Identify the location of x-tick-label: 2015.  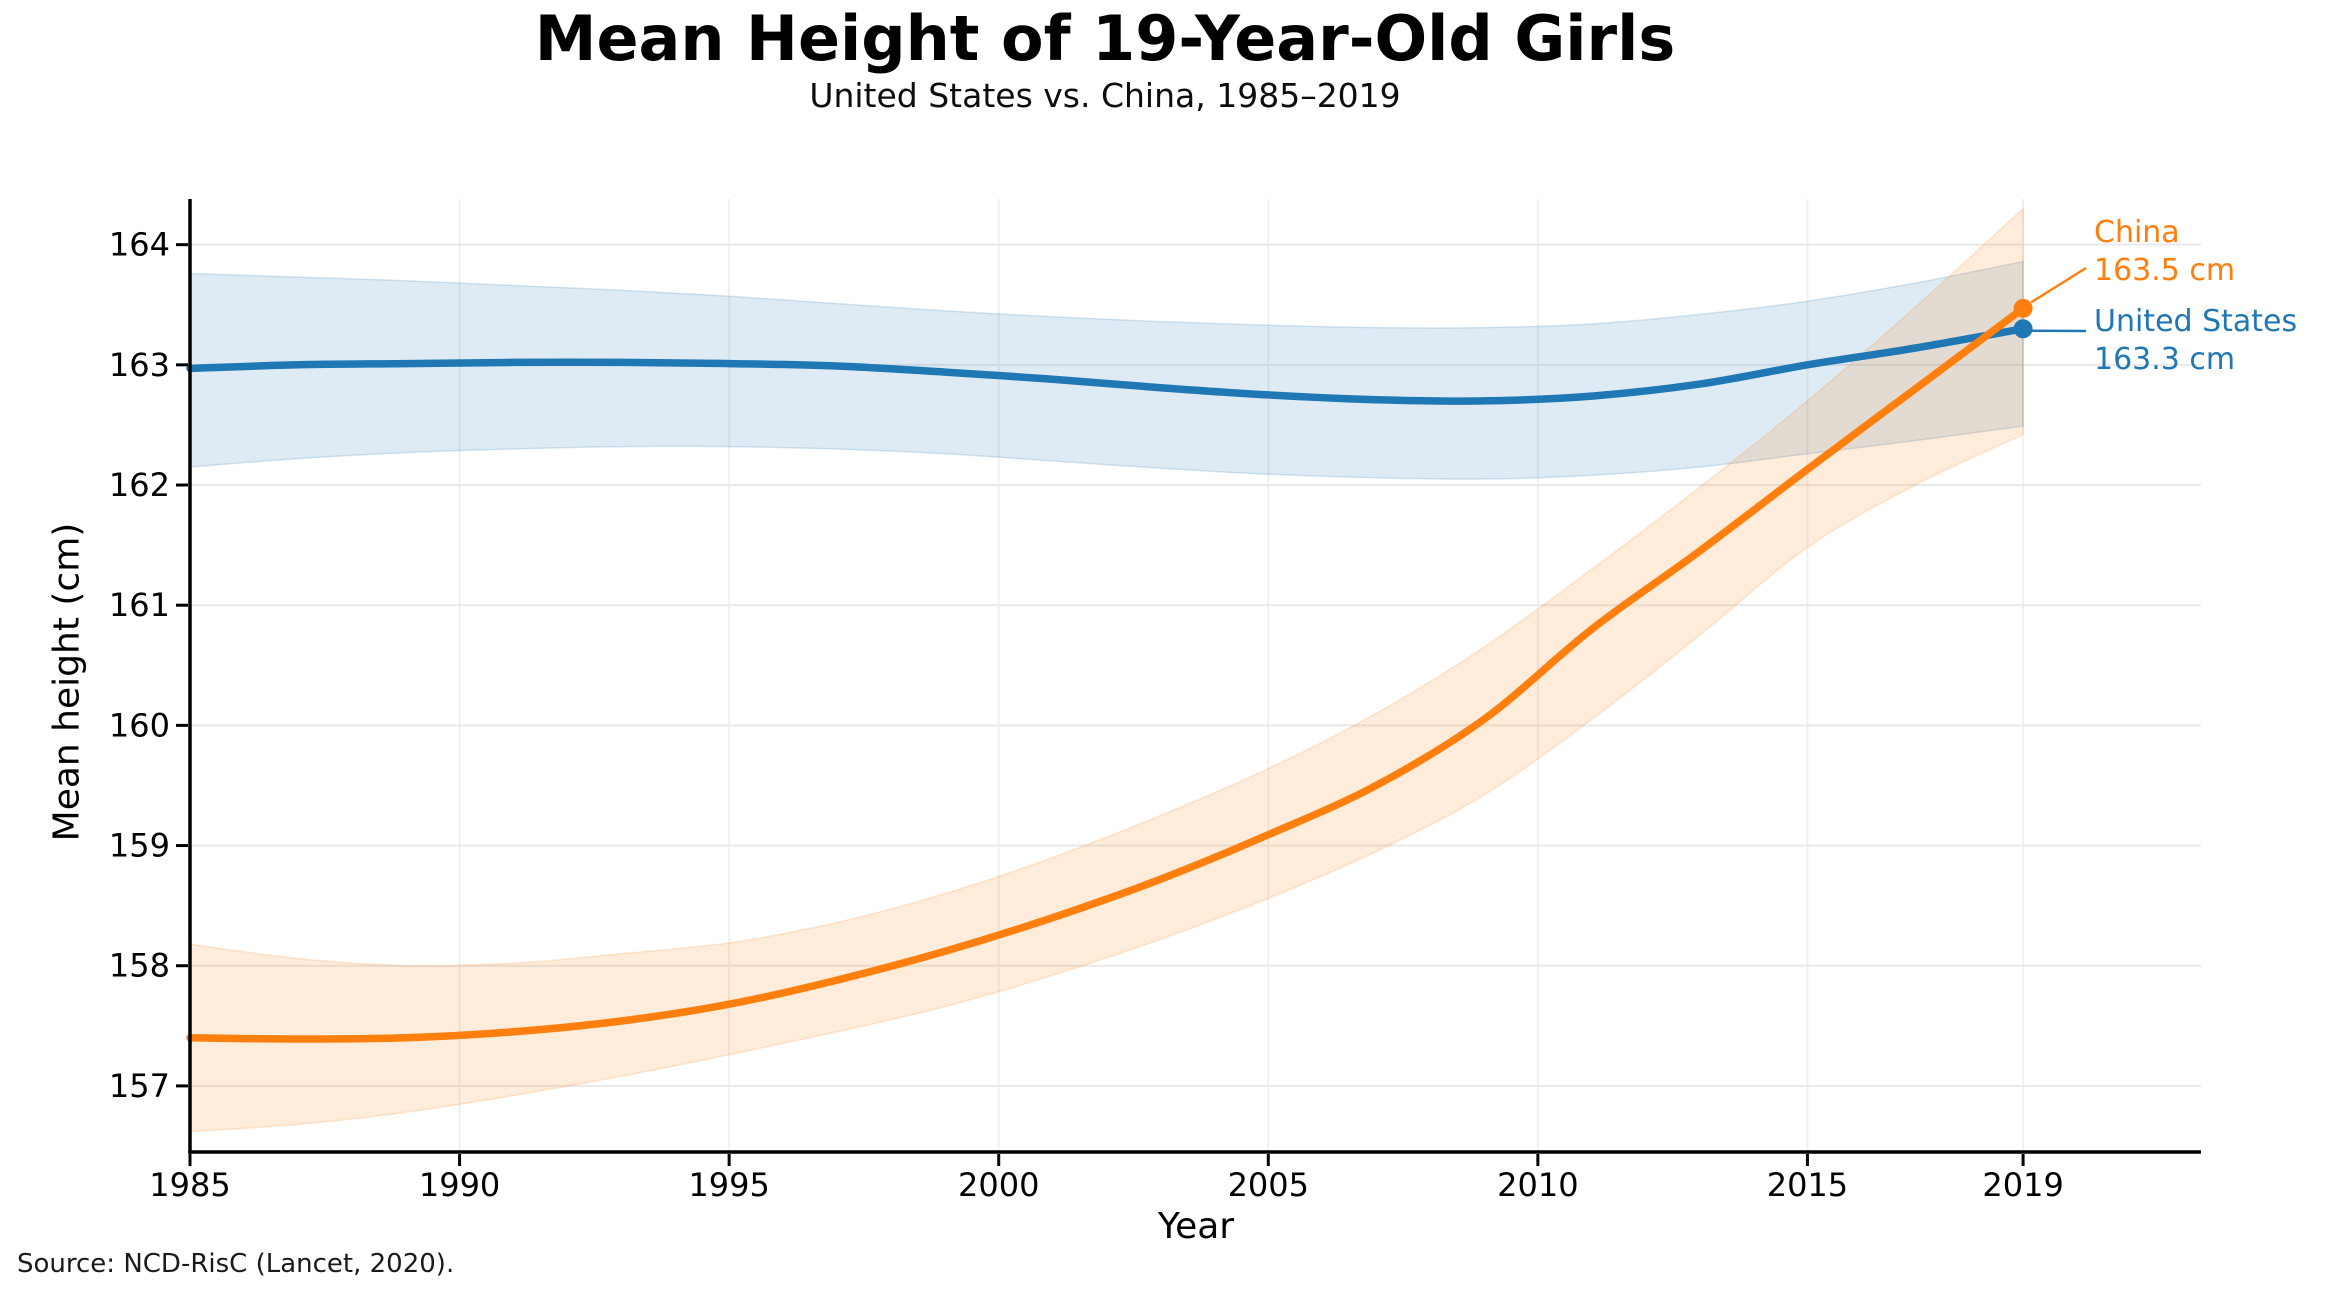
(1807, 1185).